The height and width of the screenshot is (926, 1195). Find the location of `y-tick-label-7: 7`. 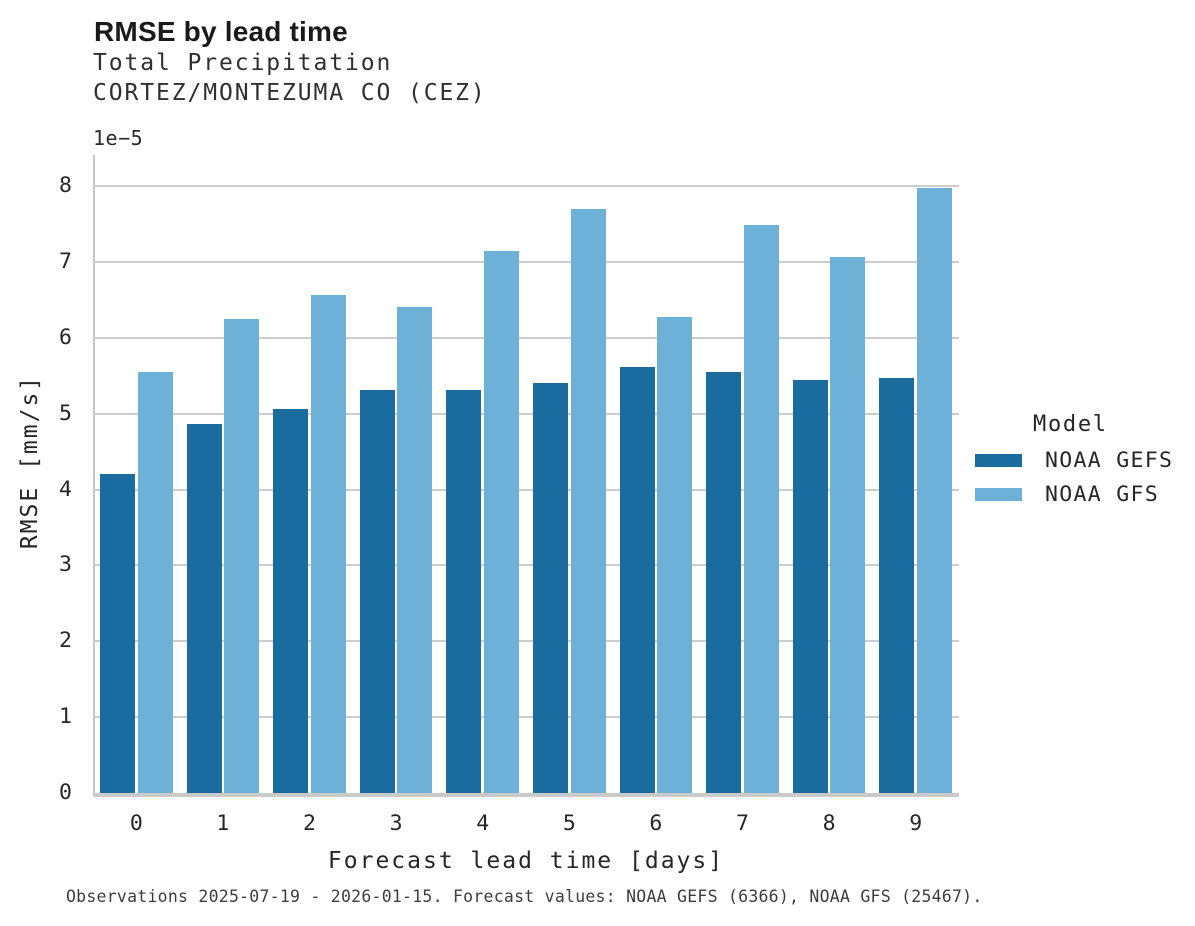

y-tick-label-7: 7 is located at coordinates (65, 261).